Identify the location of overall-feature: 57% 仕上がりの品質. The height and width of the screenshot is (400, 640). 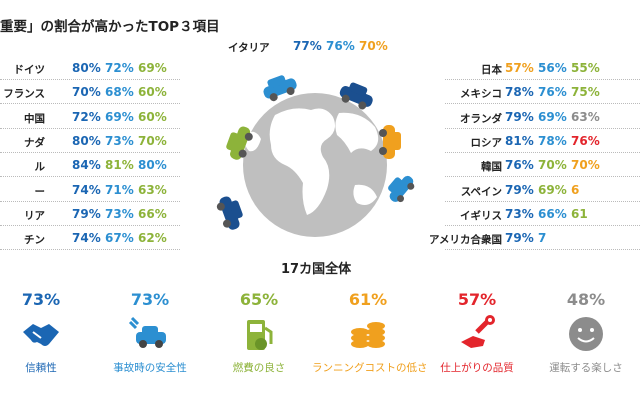
(477, 332).